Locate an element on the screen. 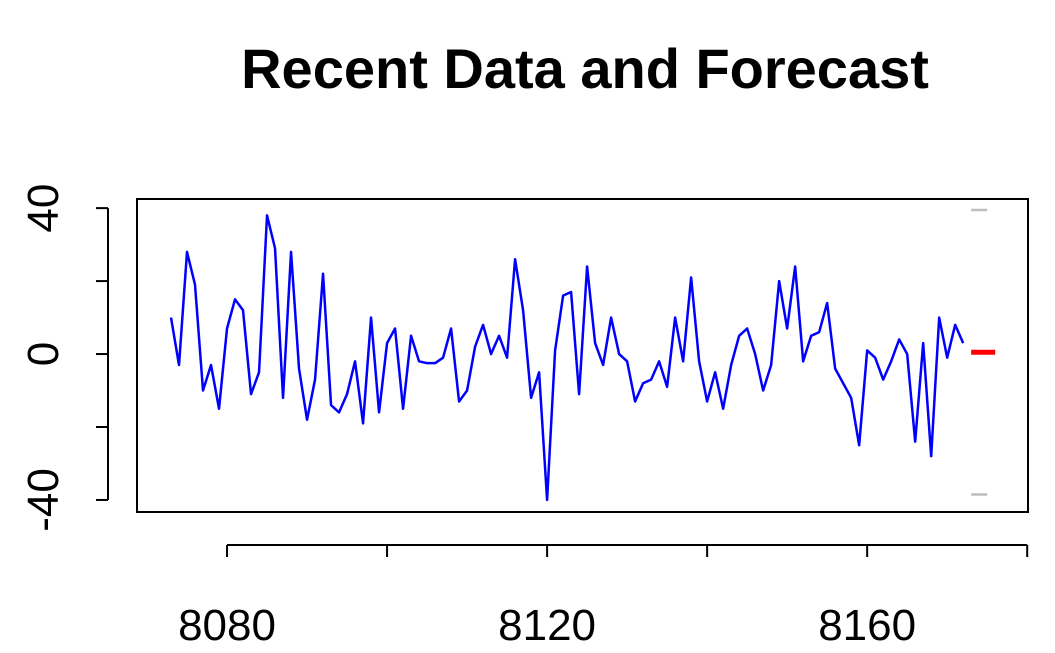 The height and width of the screenshot is (653, 1055). chart-title: Recent Data and Forecast is located at coordinates (585, 68).